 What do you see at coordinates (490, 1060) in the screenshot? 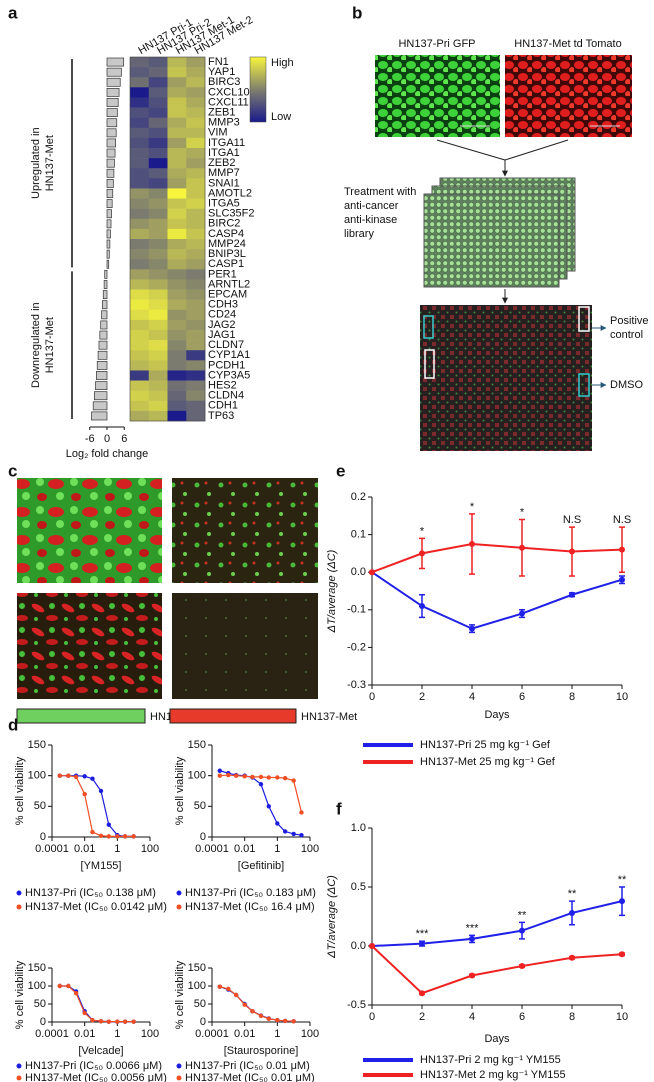
I see `legend-label: HN137-Pri 2 mg kg⁻¹ YM155` at bounding box center [490, 1060].